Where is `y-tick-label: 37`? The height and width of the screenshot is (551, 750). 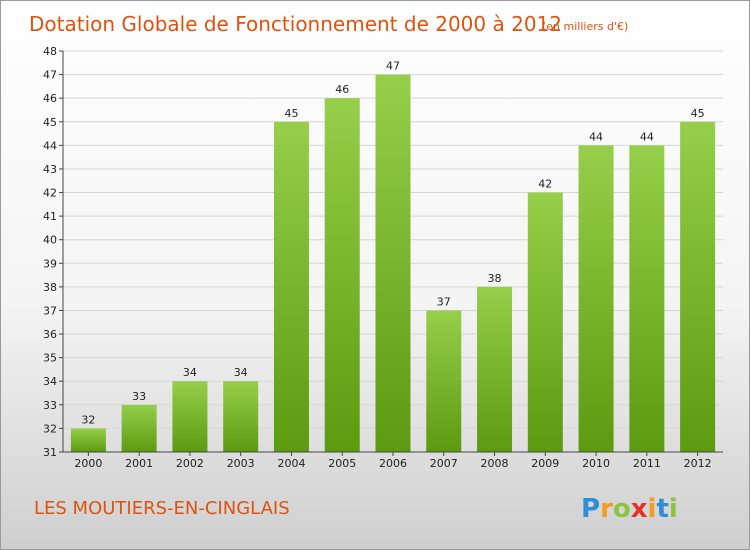
y-tick-label: 37 is located at coordinates (50, 310).